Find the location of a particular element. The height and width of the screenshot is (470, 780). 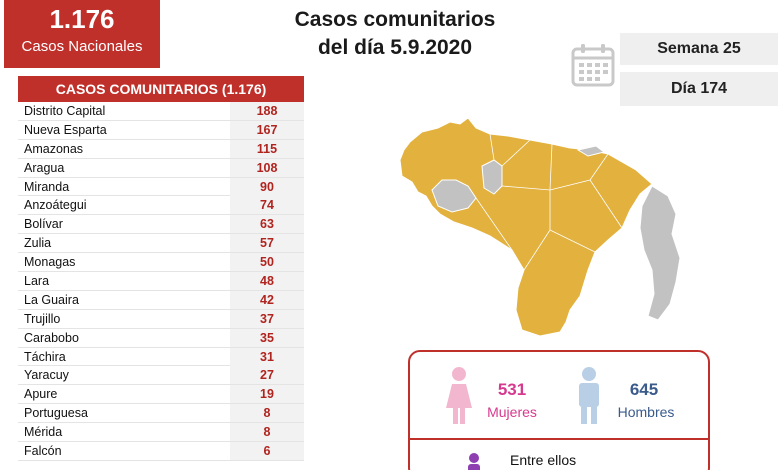

table-row: Mérida 8 is located at coordinates (161, 433).